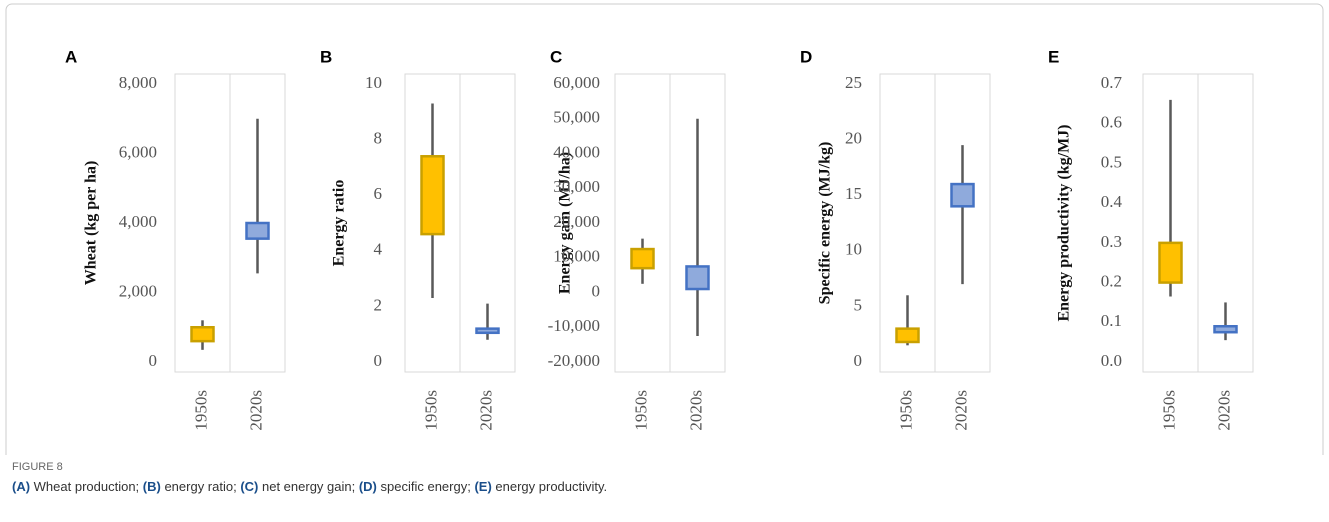 The height and width of the screenshot is (522, 1329). I want to click on panel-label: B, so click(326, 56).